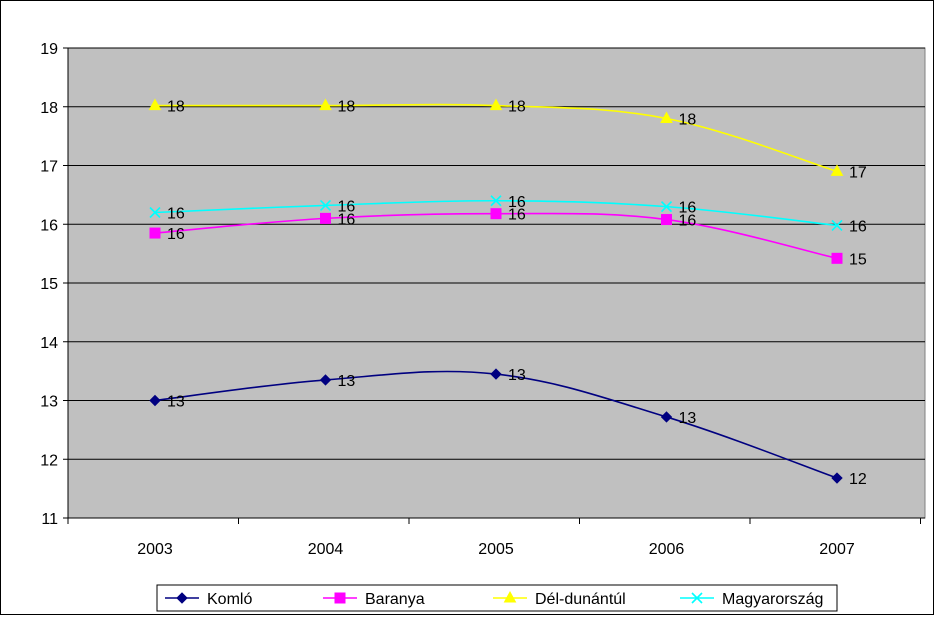 The image size is (935, 621). I want to click on legend-label: Magyarország, so click(772, 599).